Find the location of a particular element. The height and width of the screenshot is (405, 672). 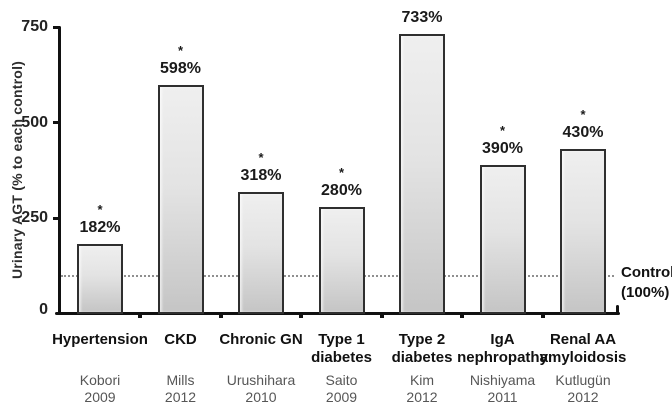

source-label-line: Kobori is located at coordinates (100, 380).